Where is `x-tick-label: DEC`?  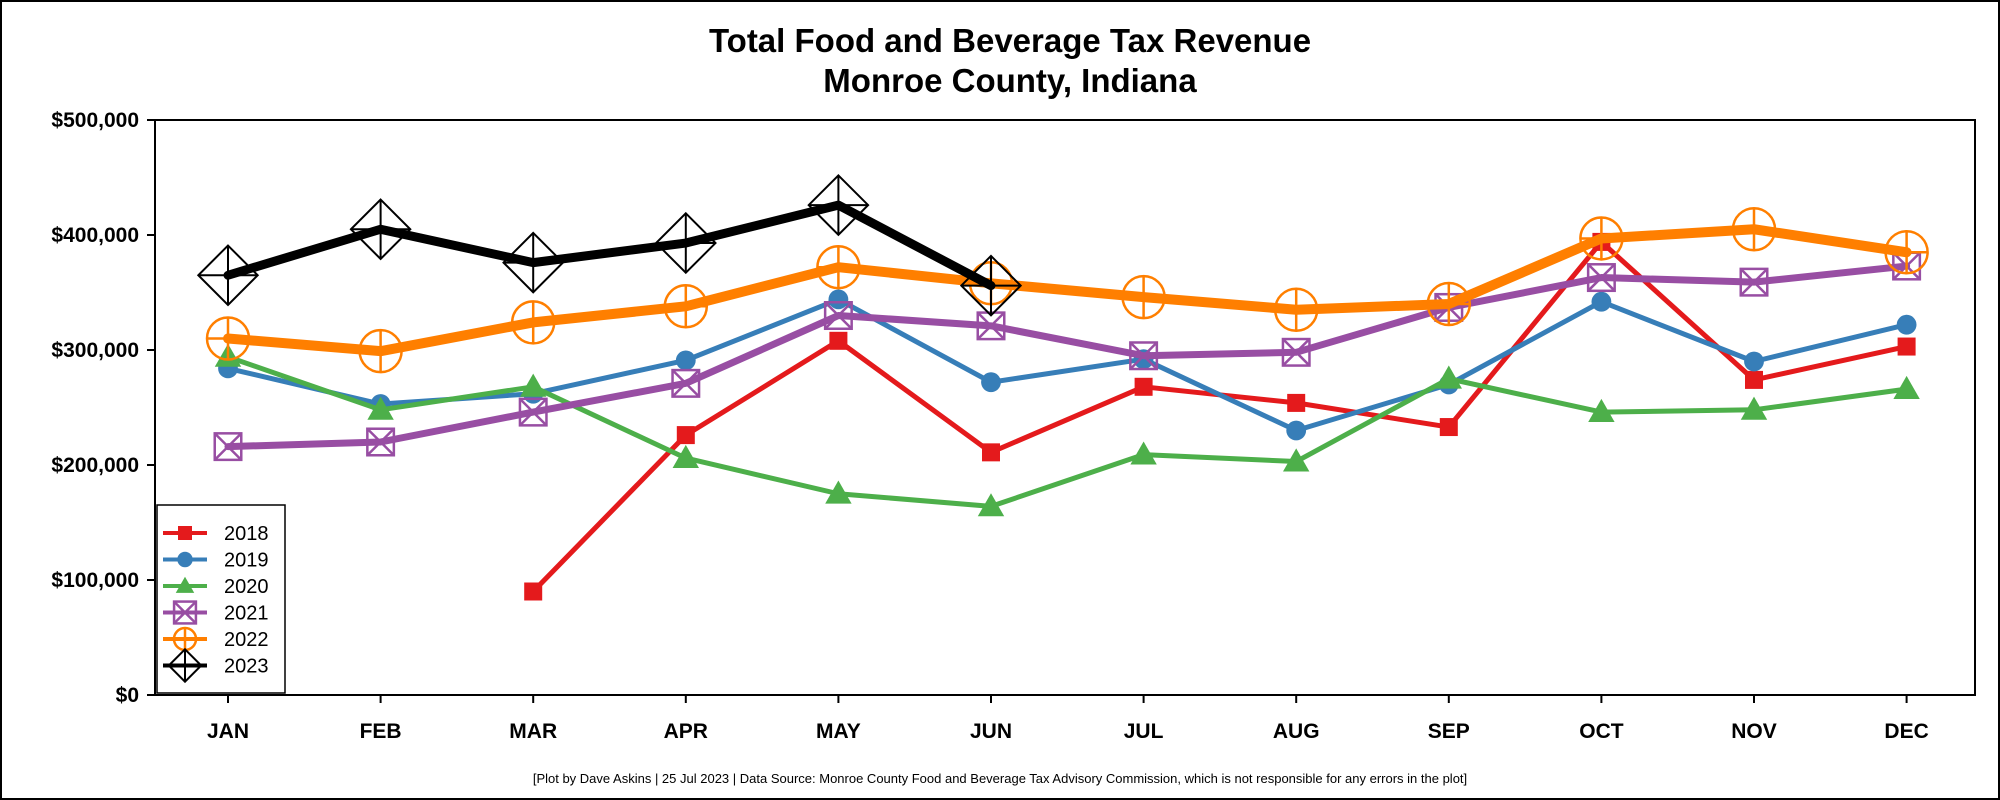 x-tick-label: DEC is located at coordinates (1906, 731).